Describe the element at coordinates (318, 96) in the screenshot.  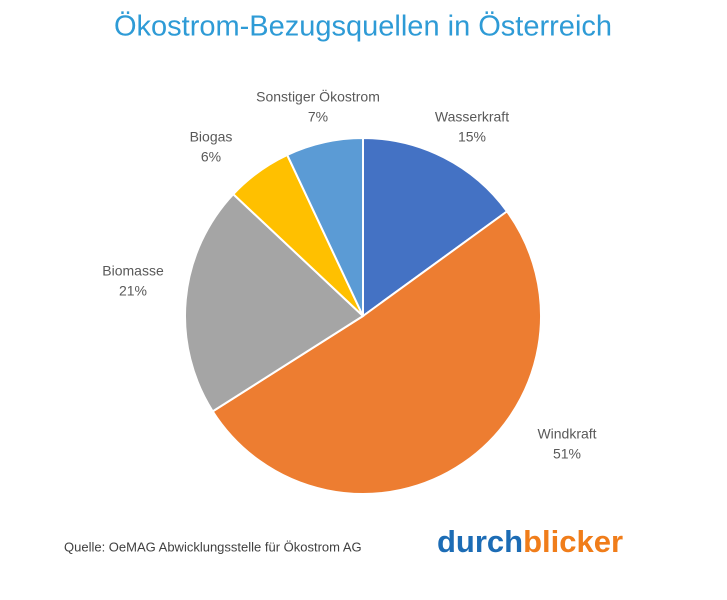
I see `slice-label: Sonstiger Ökostrom` at that location.